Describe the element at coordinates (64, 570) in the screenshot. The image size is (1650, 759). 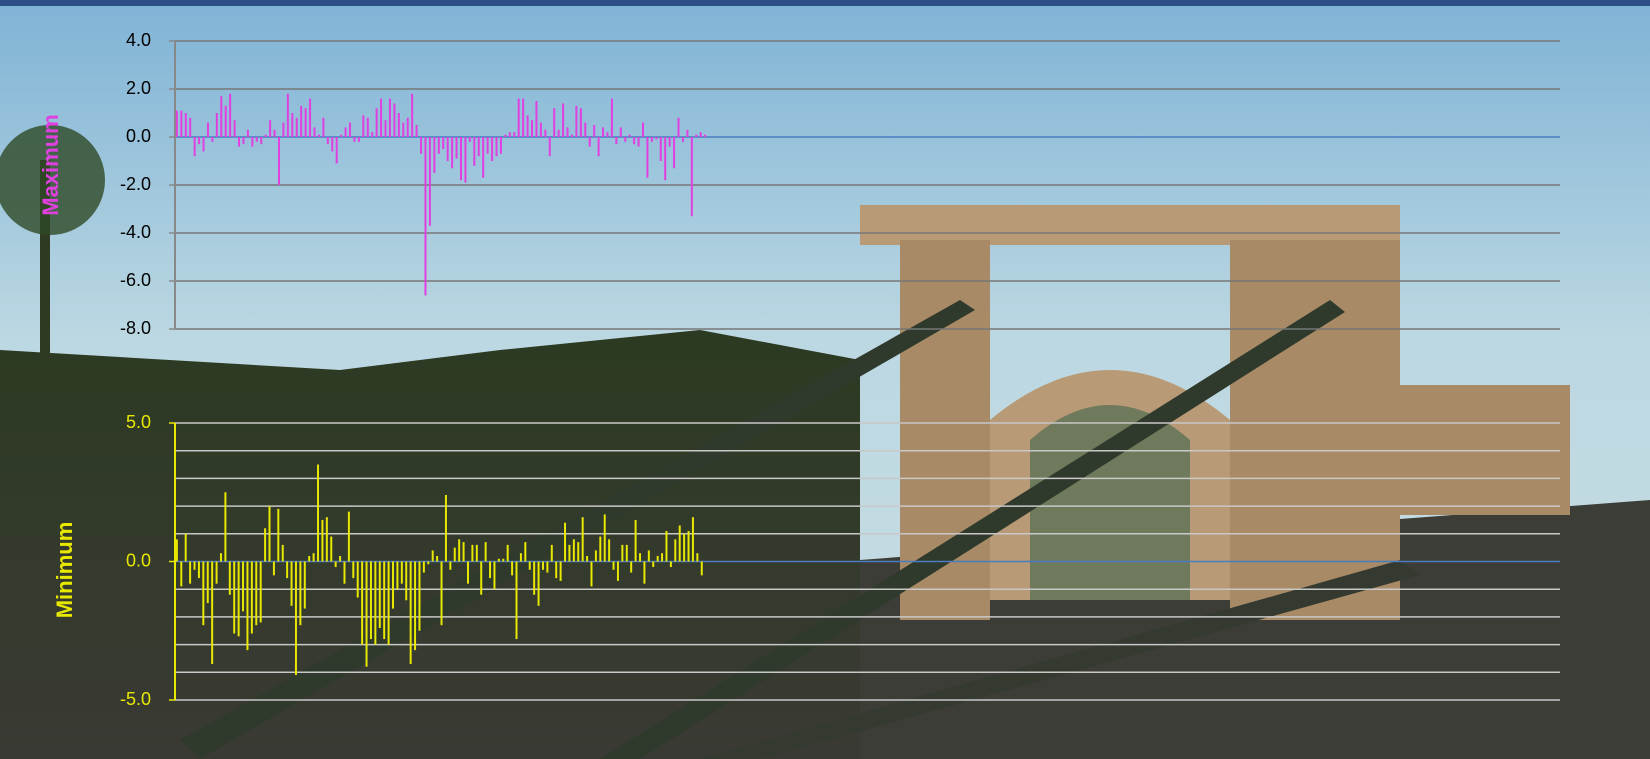
I see `y-axis-title: Minimum` at that location.